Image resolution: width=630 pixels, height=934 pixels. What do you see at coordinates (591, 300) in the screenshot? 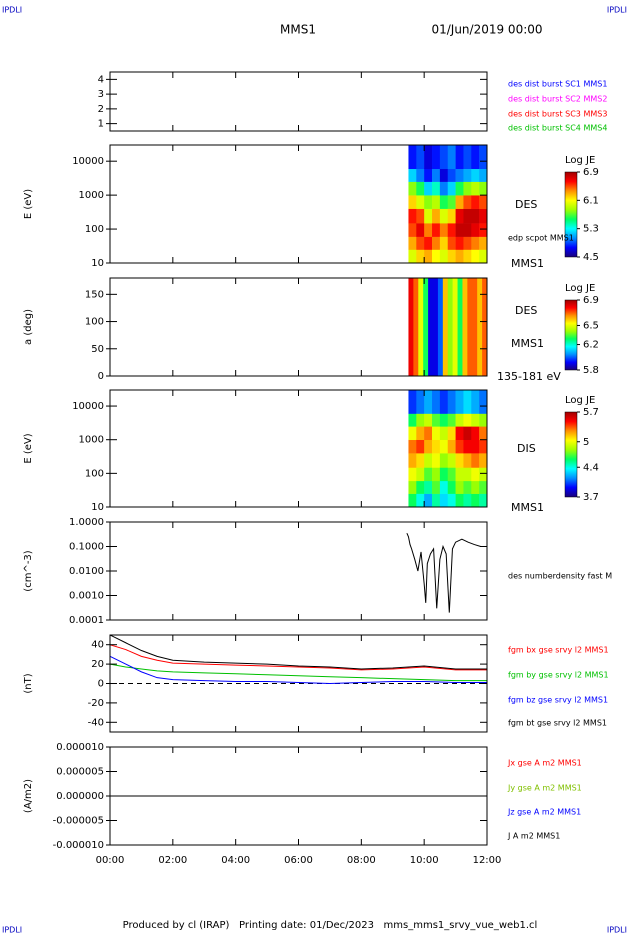
I see `colorbar-tick-label: 6.9` at bounding box center [591, 300].